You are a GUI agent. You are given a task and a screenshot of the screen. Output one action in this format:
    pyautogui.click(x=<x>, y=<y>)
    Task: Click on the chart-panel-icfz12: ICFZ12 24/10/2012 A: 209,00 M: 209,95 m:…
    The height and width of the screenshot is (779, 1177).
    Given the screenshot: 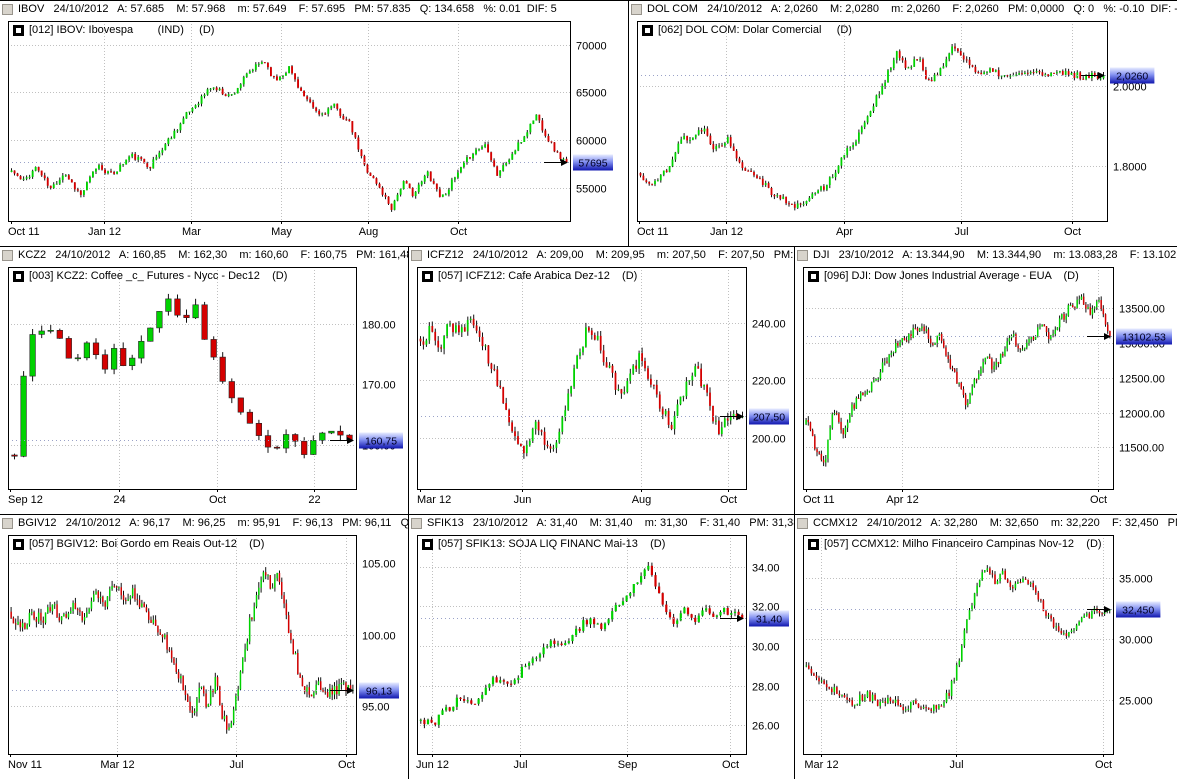 What is the action you would take?
    pyautogui.click(x=602, y=381)
    